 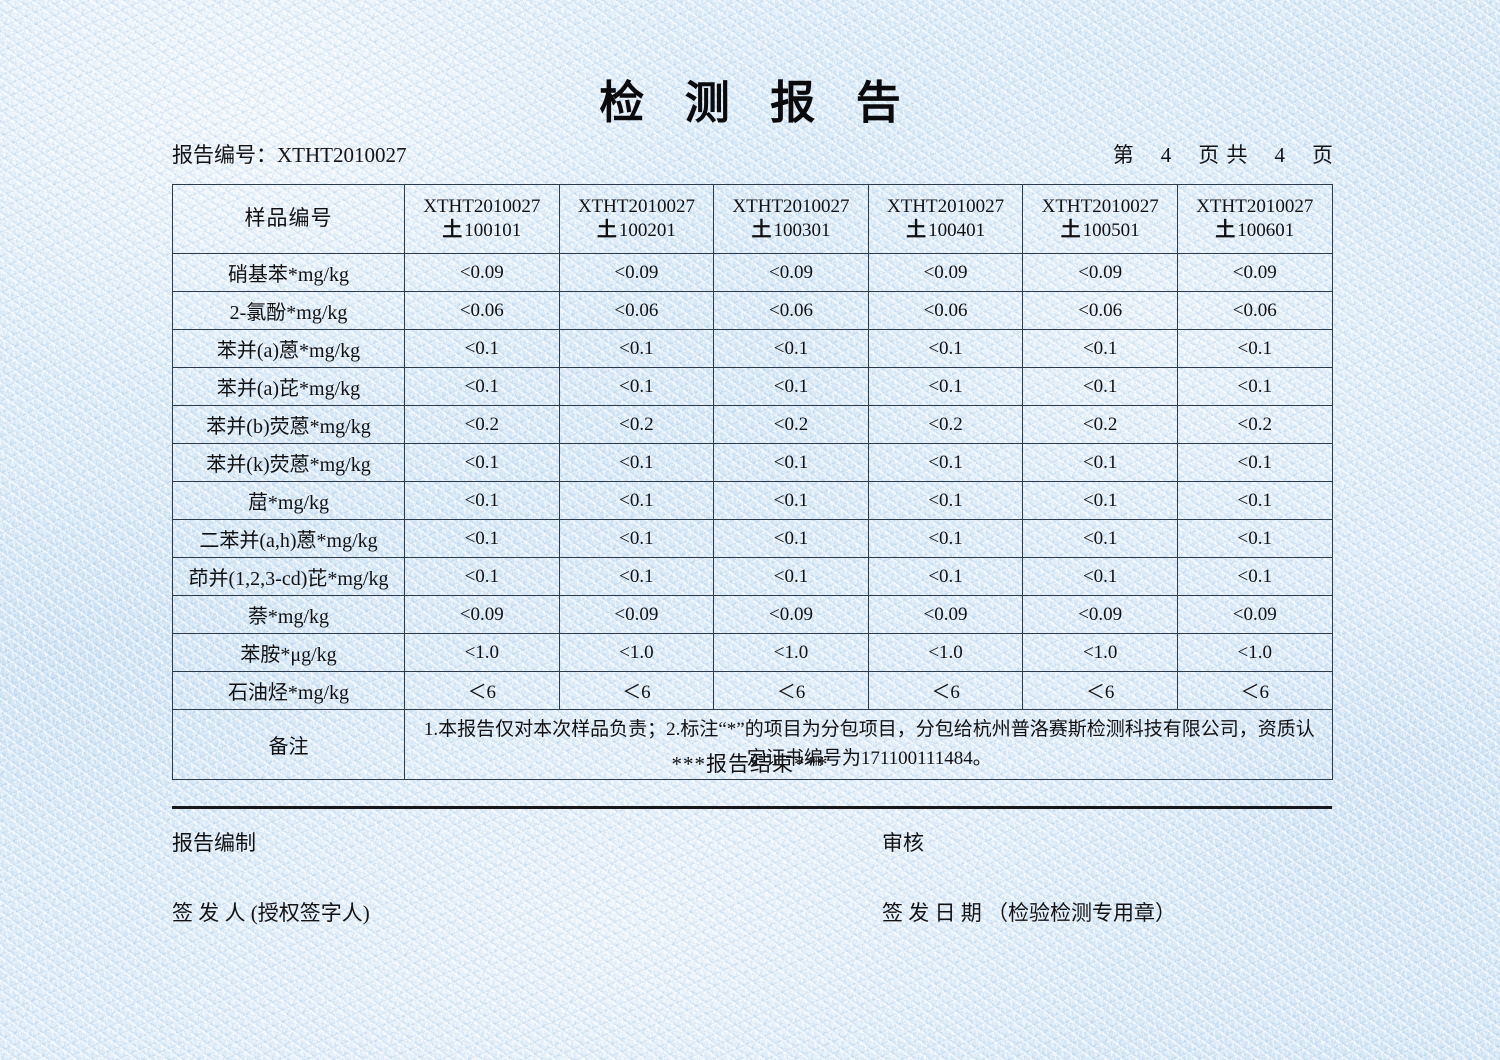 I want to click on signature-row-prepared: 报告编制 审核, so click(x=753, y=842).